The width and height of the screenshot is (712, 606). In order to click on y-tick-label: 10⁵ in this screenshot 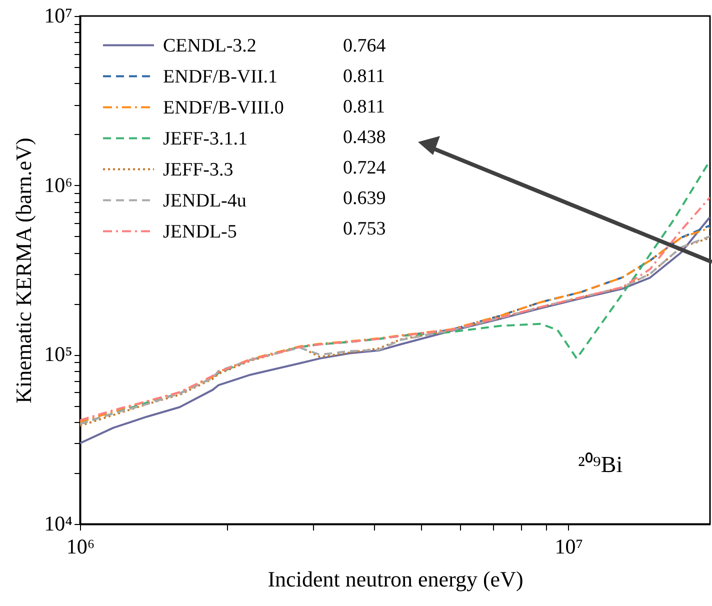, I will do `click(58, 354)`.